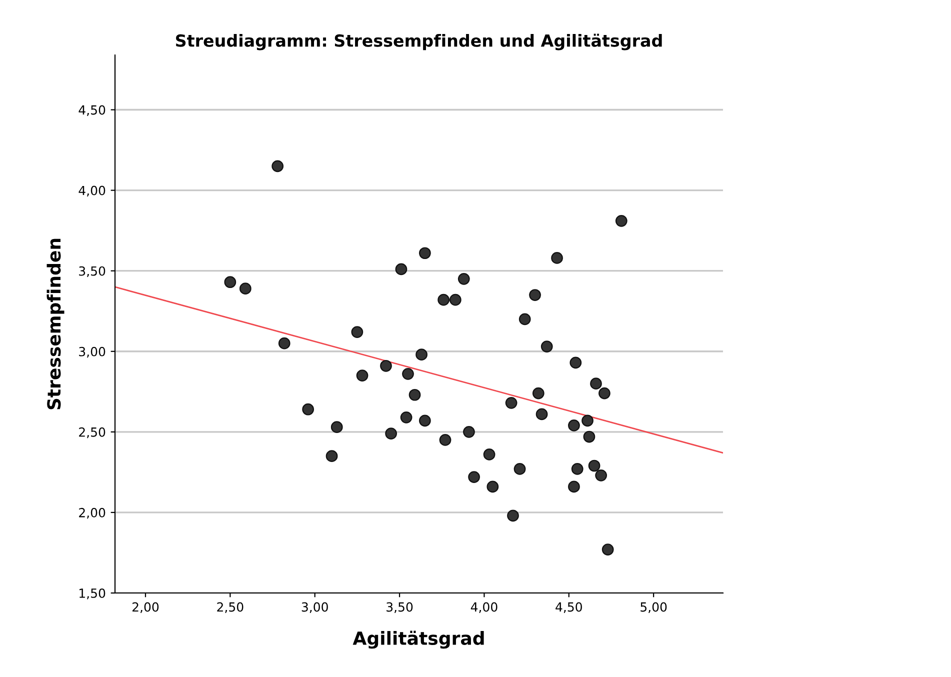 The height and width of the screenshot is (677, 951). Describe the element at coordinates (418, 639) in the screenshot. I see `x-axis-title: Agilitätsgrad` at that location.